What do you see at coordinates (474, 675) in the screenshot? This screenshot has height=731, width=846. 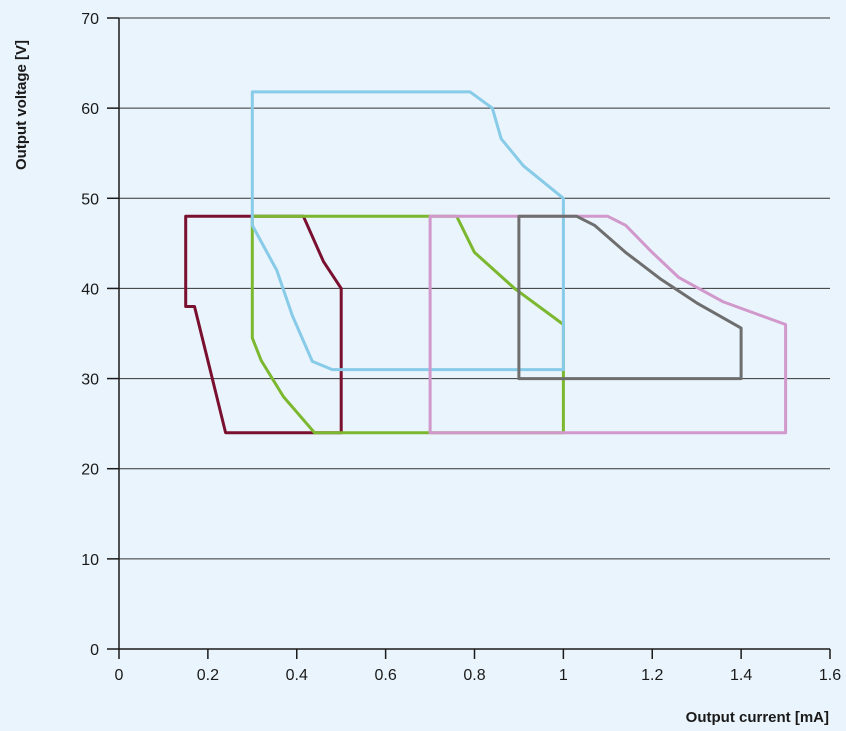 I see `x-tick-label: 0.8` at bounding box center [474, 675].